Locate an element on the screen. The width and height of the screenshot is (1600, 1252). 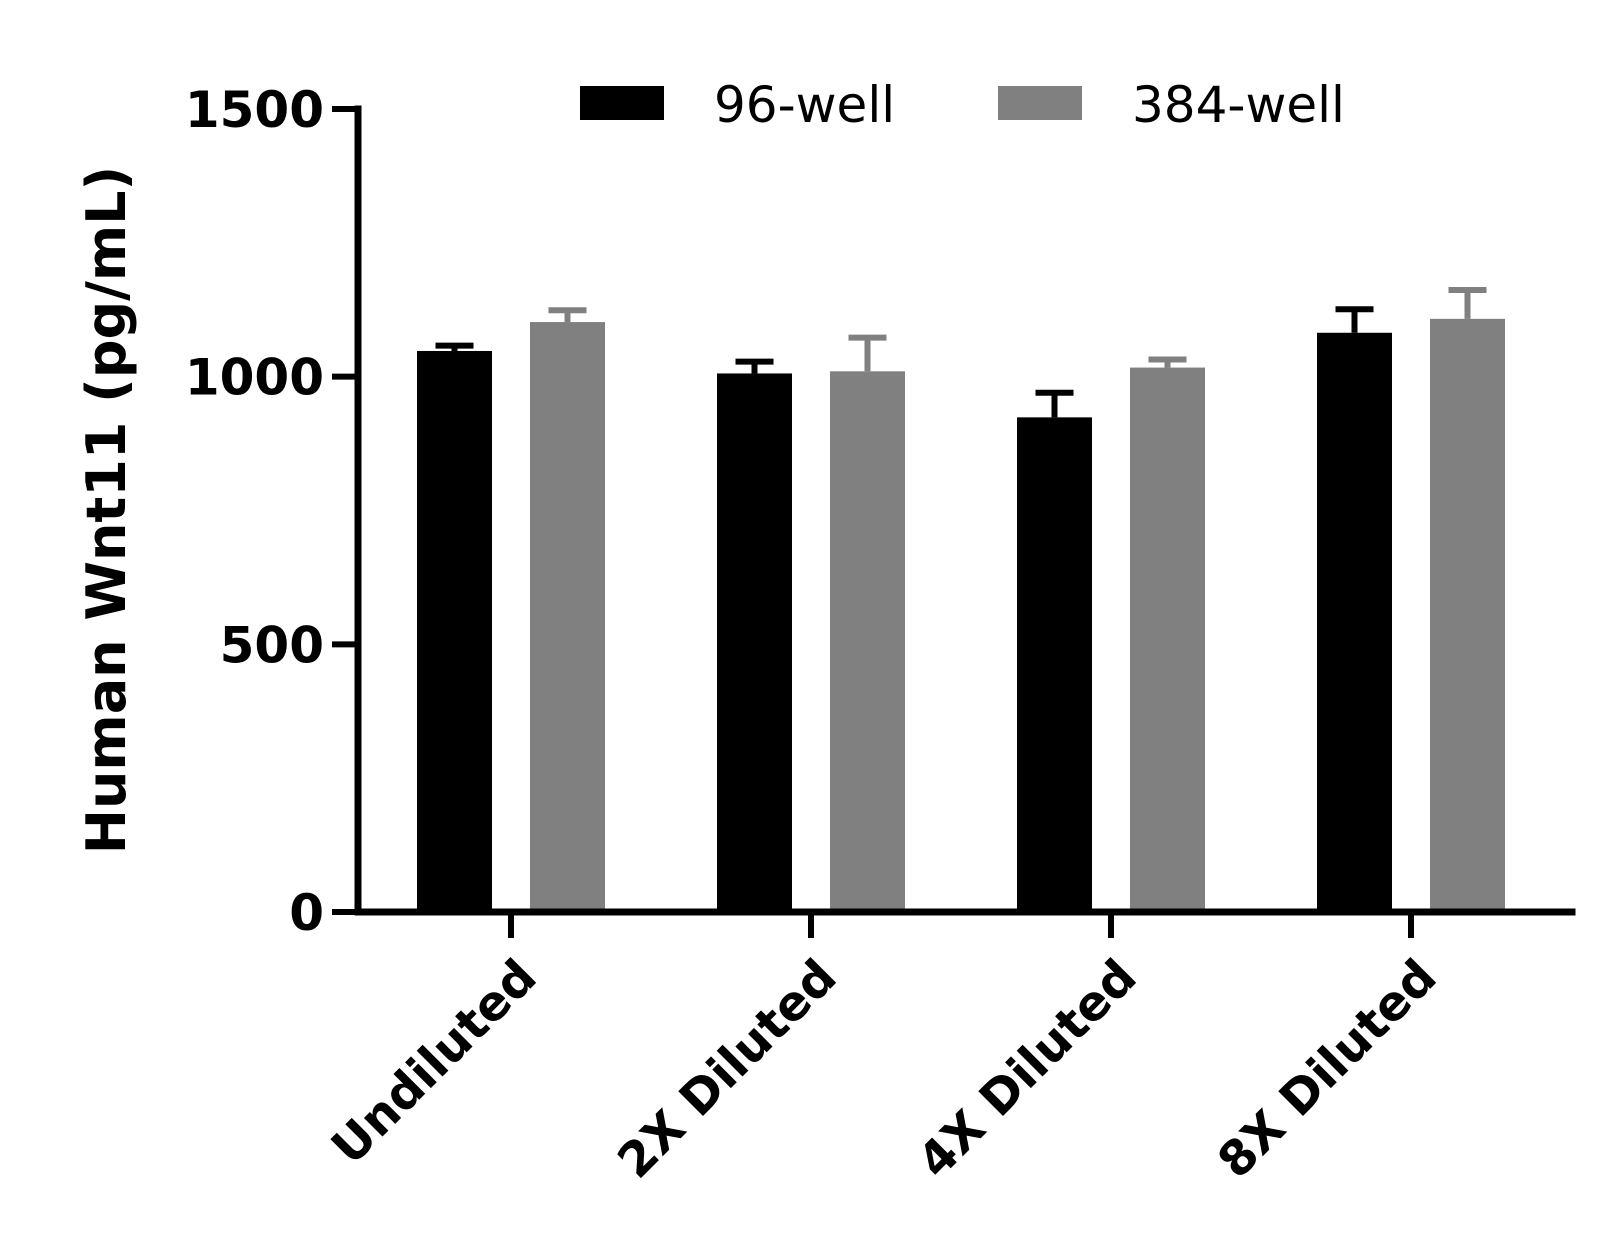
y-axis-ticks: 0 500 1000 1500 is located at coordinates (271, 511).